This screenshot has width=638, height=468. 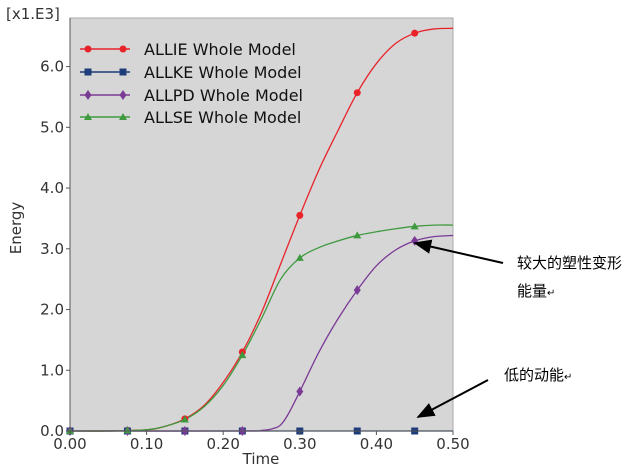 I want to click on y-axis-title: Energy, so click(x=16, y=228).